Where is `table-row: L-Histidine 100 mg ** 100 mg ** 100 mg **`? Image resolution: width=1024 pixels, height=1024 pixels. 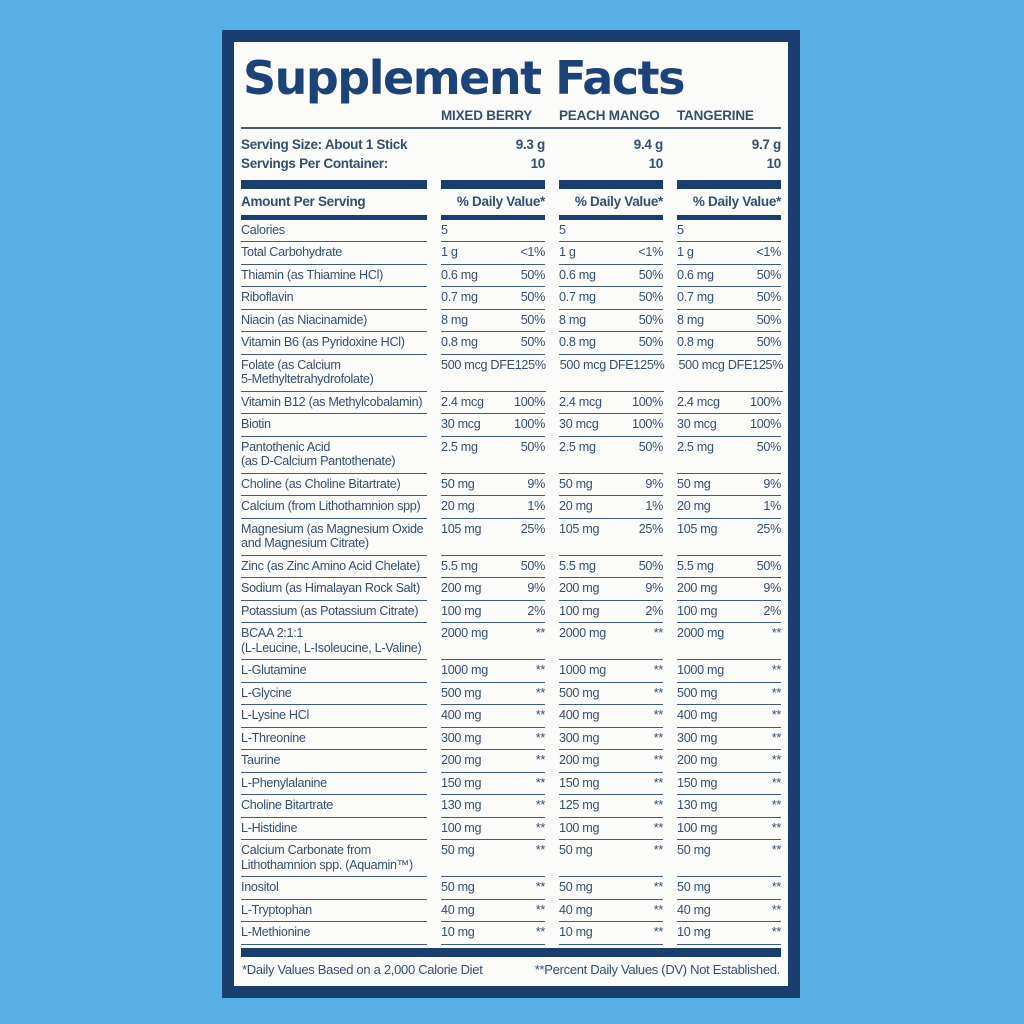
table-row: L-Histidine 100 mg ** 100 mg ** 100 mg ** is located at coordinates (511, 829).